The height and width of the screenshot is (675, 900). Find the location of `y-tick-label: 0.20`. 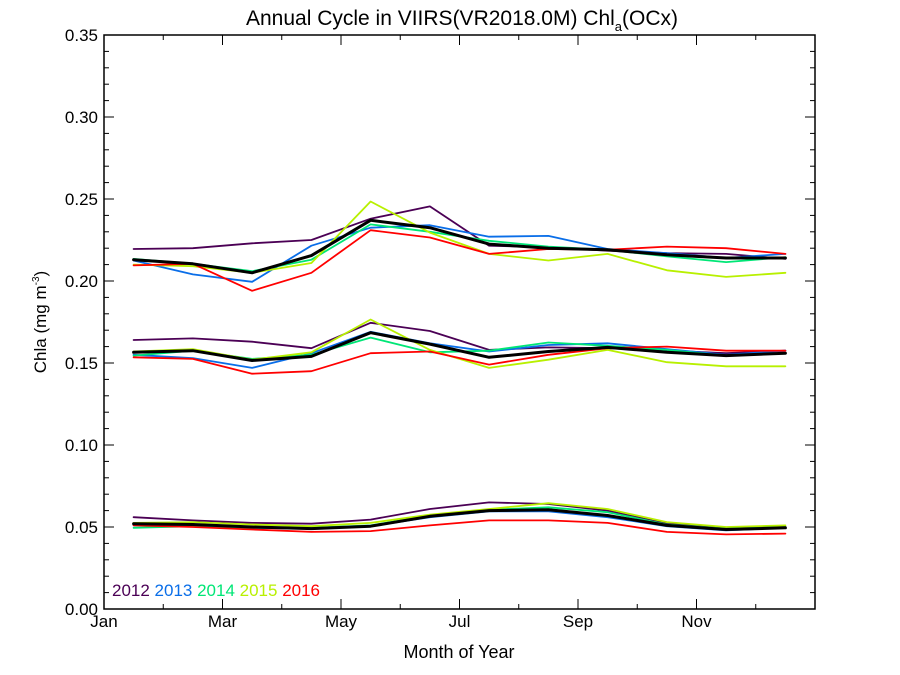

y-tick-label: 0.20 is located at coordinates (81, 281).